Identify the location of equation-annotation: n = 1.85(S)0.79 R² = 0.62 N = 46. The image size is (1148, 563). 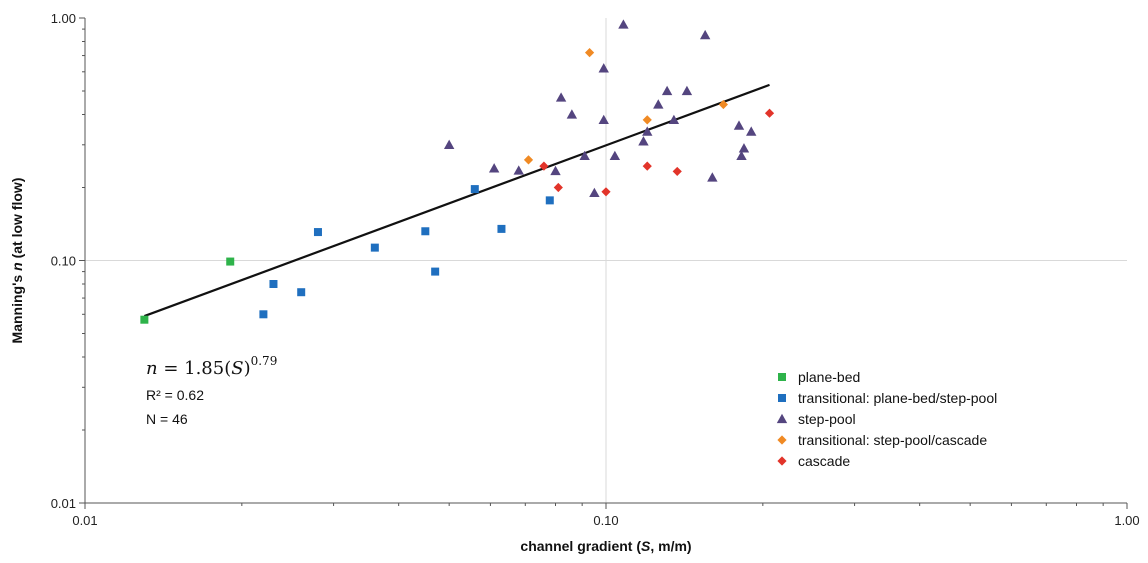
(211, 390).